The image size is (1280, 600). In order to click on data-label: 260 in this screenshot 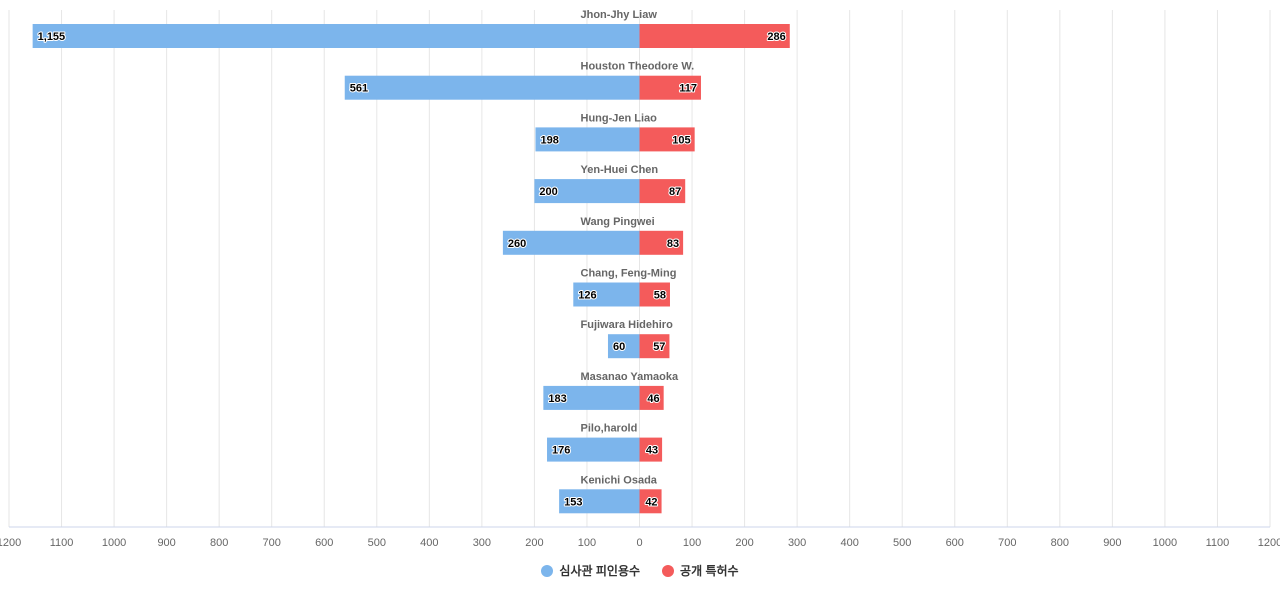, I will do `click(517, 244)`.